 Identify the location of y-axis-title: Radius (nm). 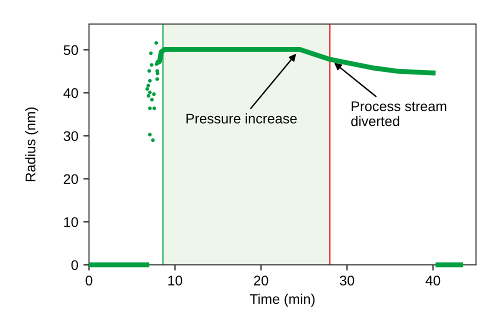
(31, 144).